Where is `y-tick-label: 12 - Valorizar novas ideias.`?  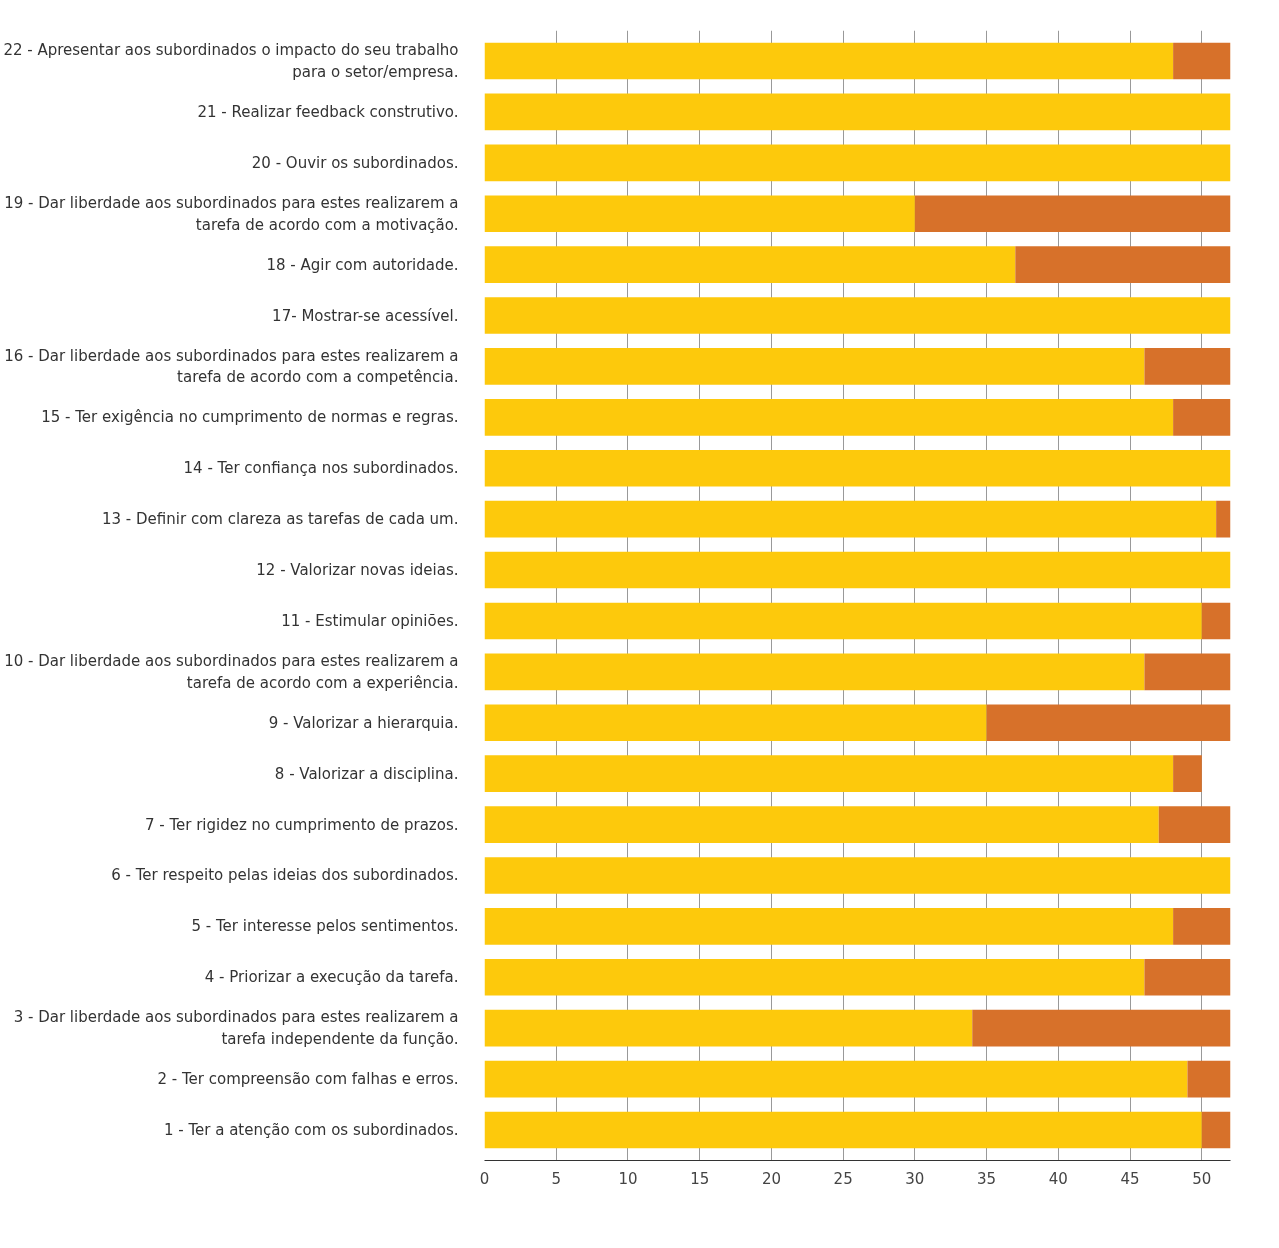 y-tick-label: 12 - Valorizar novas ideias. is located at coordinates (357, 570).